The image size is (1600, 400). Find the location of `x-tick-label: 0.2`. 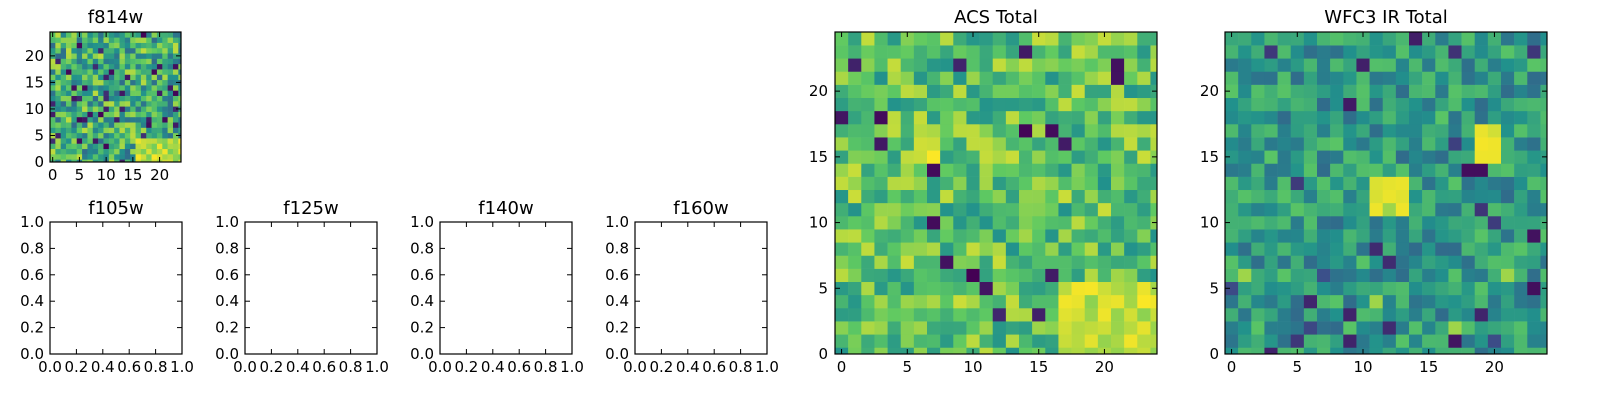

x-tick-label: 0.2 is located at coordinates (271, 367).